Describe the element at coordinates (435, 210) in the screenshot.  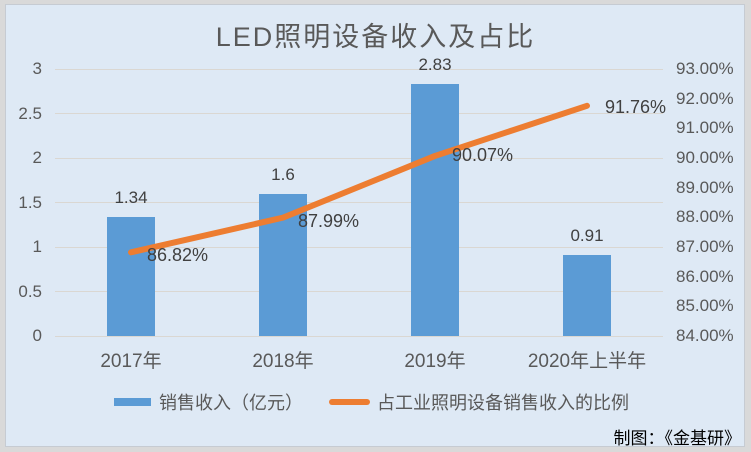
I see `bar-2019年` at that location.